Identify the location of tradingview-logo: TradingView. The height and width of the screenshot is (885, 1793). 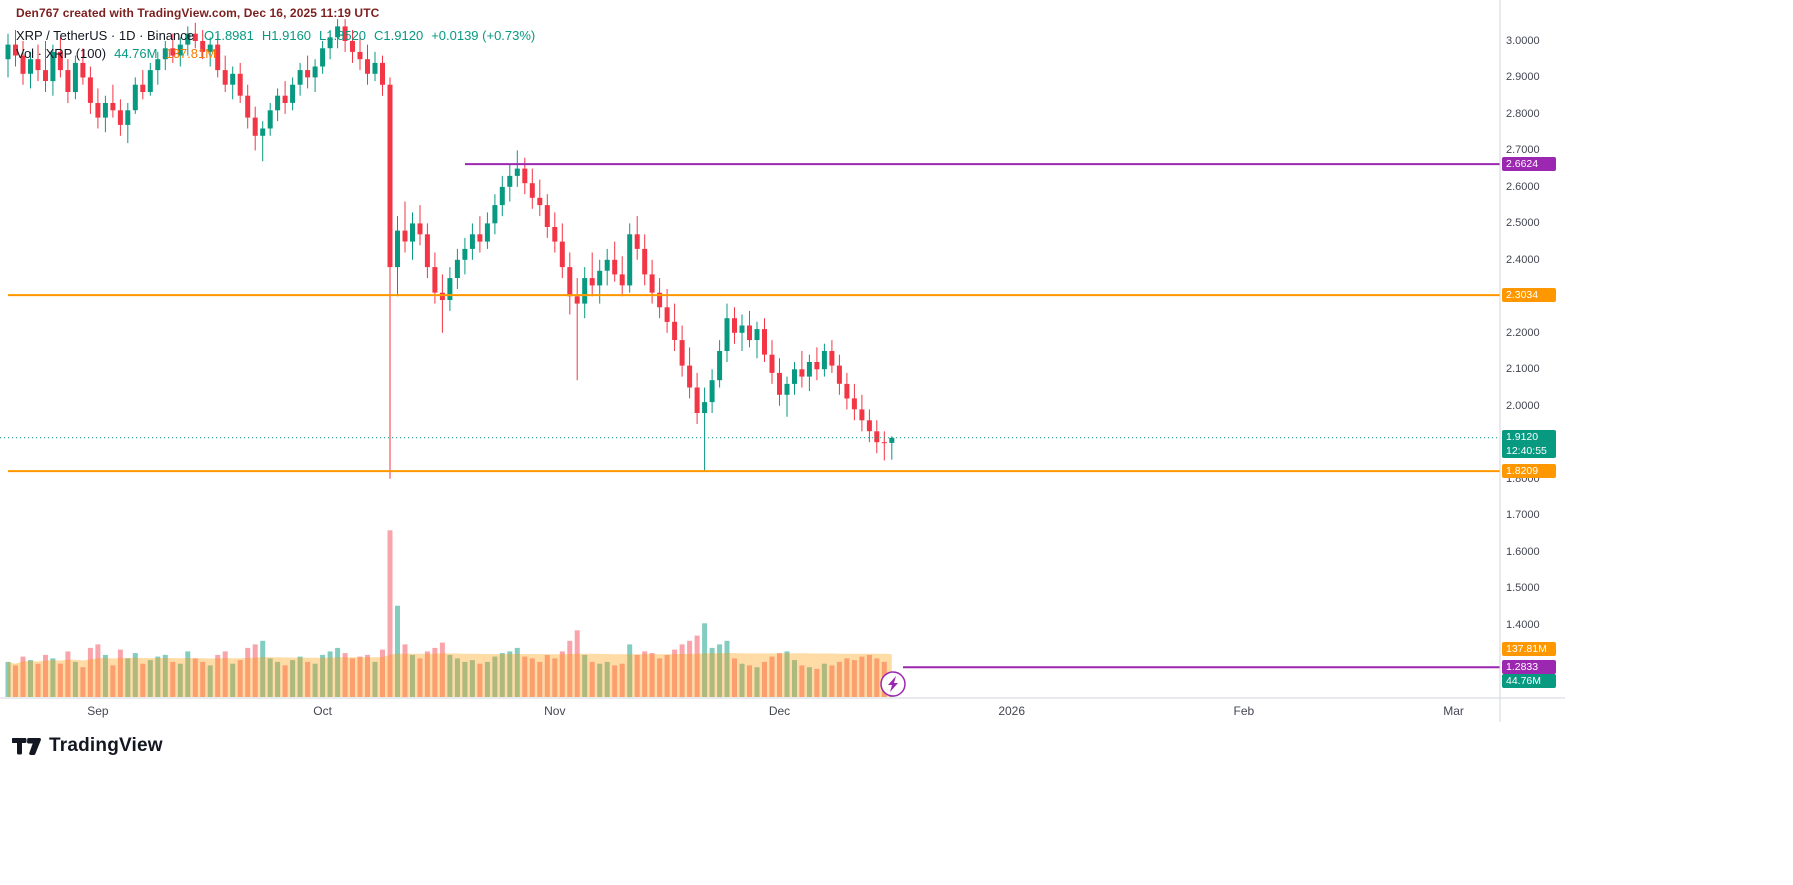
(87, 746).